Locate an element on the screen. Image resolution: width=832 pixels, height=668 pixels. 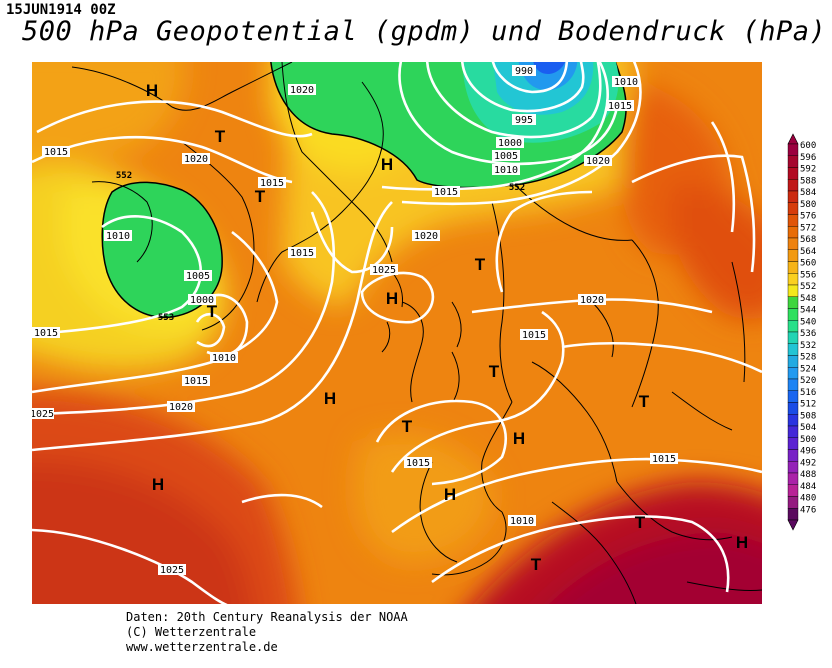
legend-level-label: 508 is located at coordinates (808, 416).